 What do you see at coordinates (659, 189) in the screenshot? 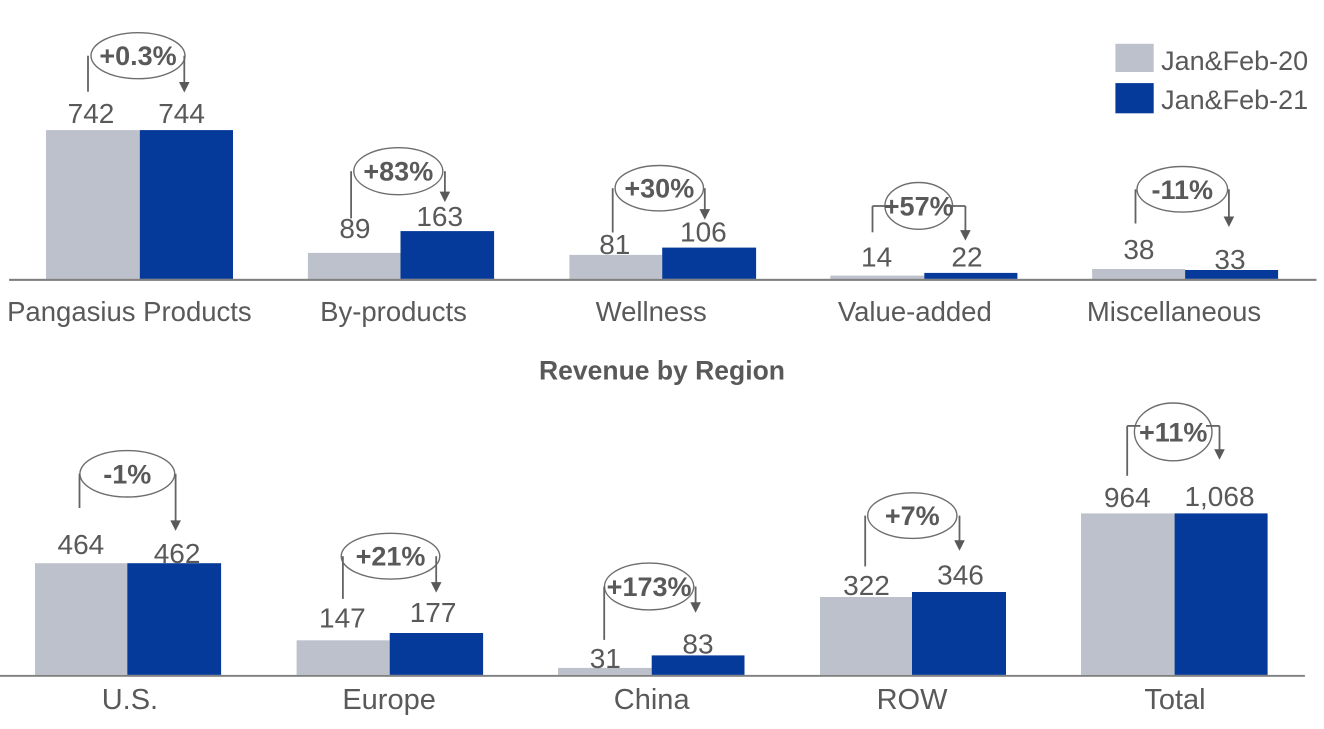
I see `svg-text: +30%` at bounding box center [659, 189].